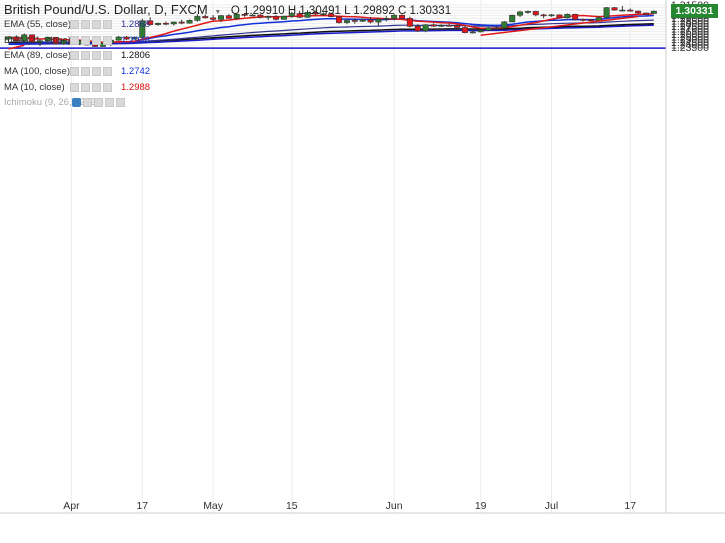 This screenshot has width=725, height=543. I want to click on study-value: 1.2868, so click(136, 25).